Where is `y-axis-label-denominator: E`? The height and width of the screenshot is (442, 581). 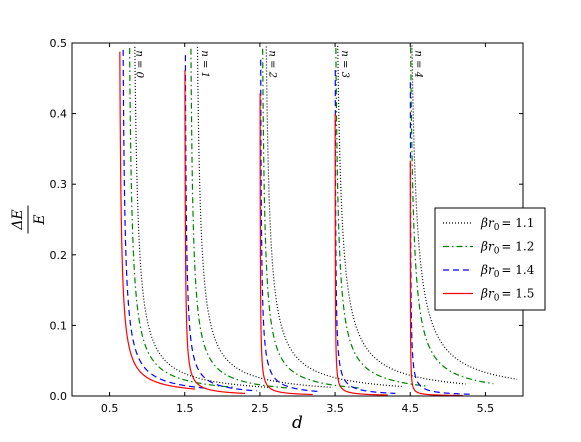 y-axis-label-denominator: E is located at coordinates (40, 219).